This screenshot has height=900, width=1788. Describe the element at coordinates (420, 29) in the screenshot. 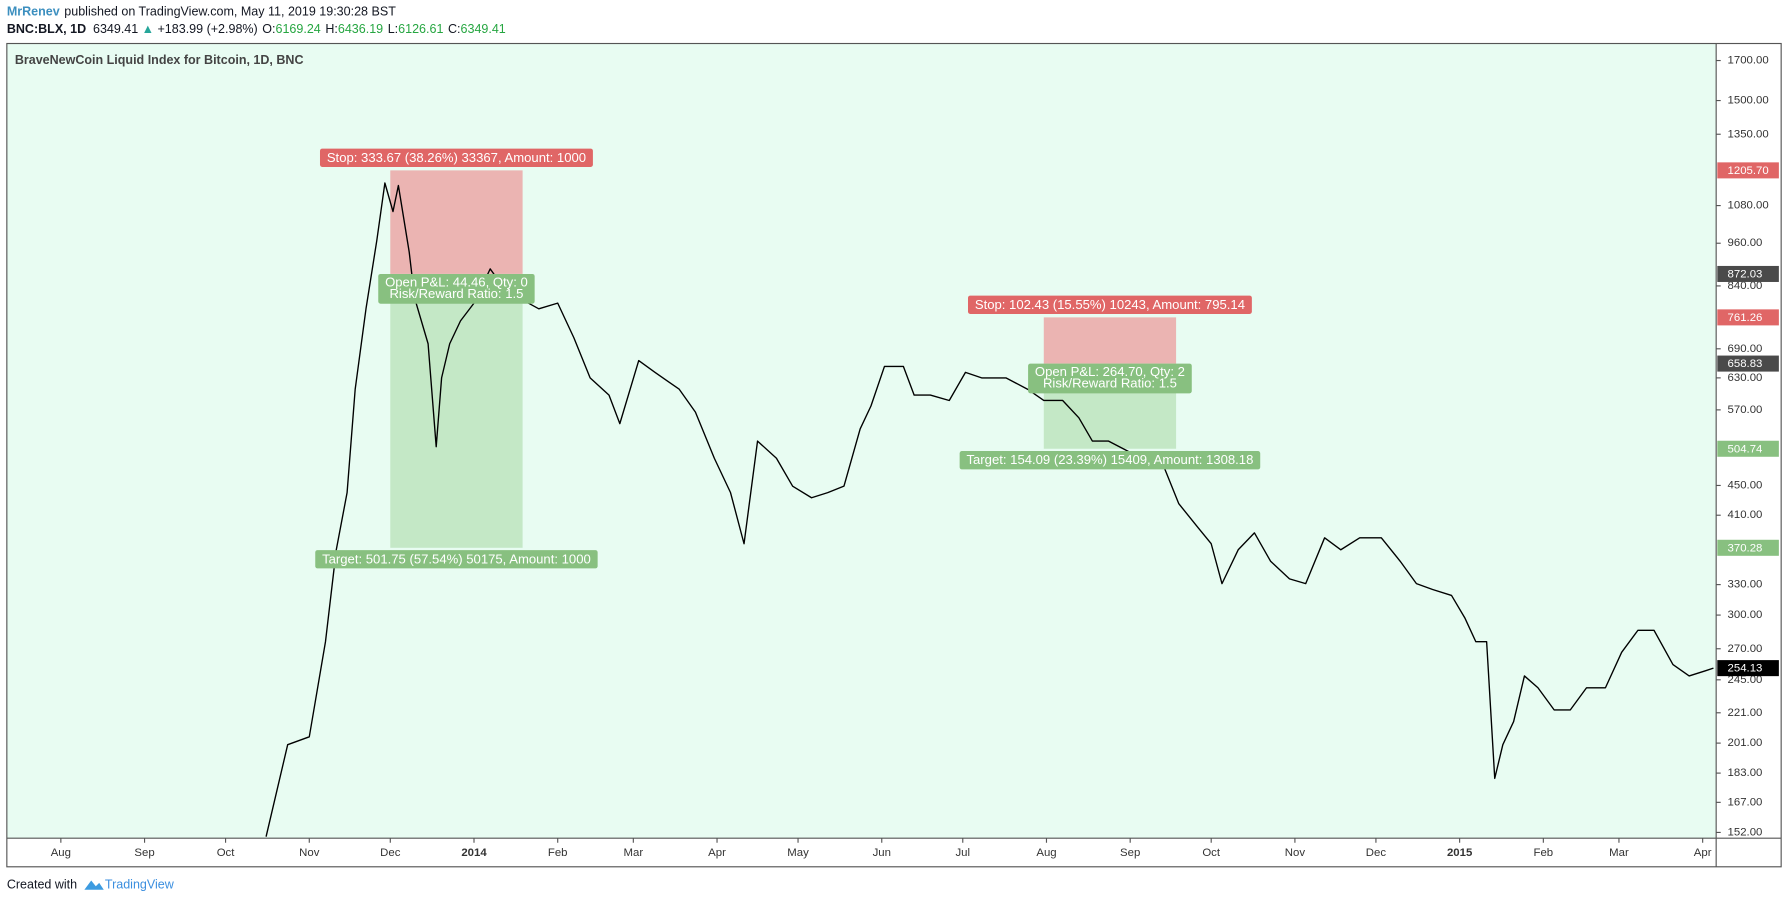

I see `l: 6126.61` at that location.